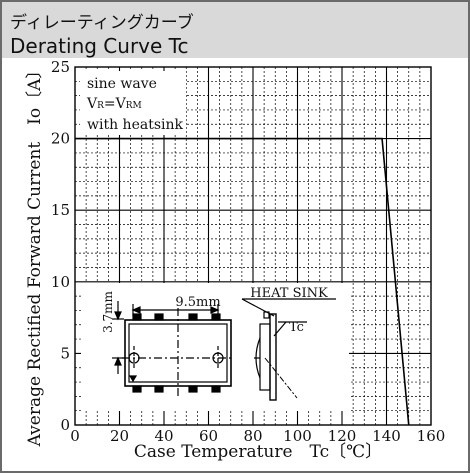 This screenshot has width=470, height=473. I want to click on x-tick-label: 160, so click(431, 436).